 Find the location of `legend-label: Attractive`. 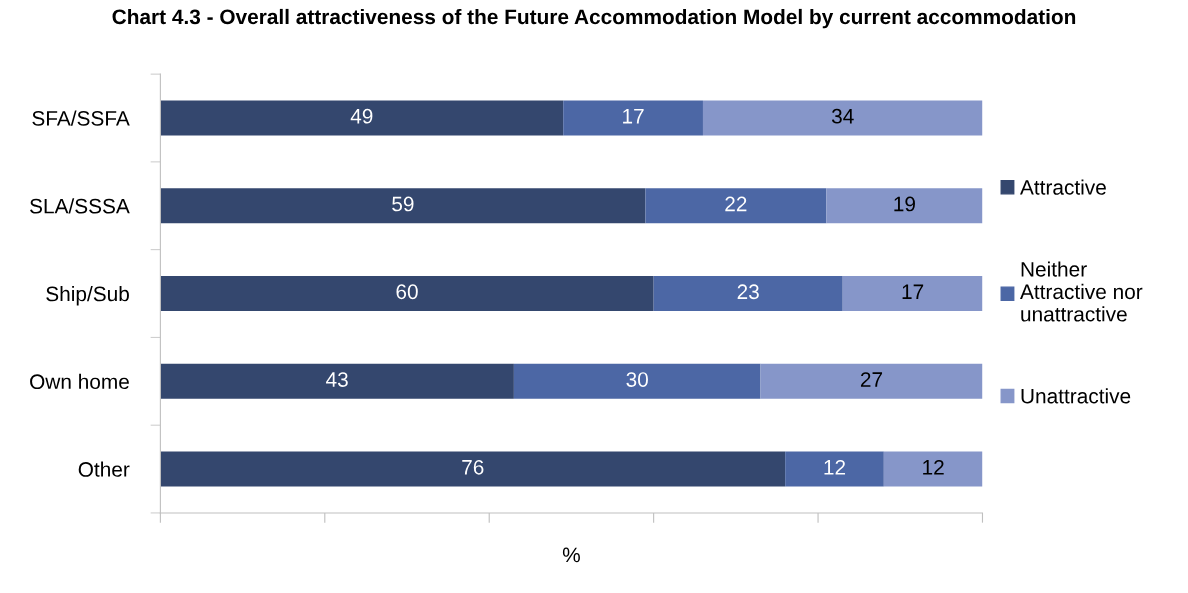

legend-label: Attractive is located at coordinates (1063, 187).